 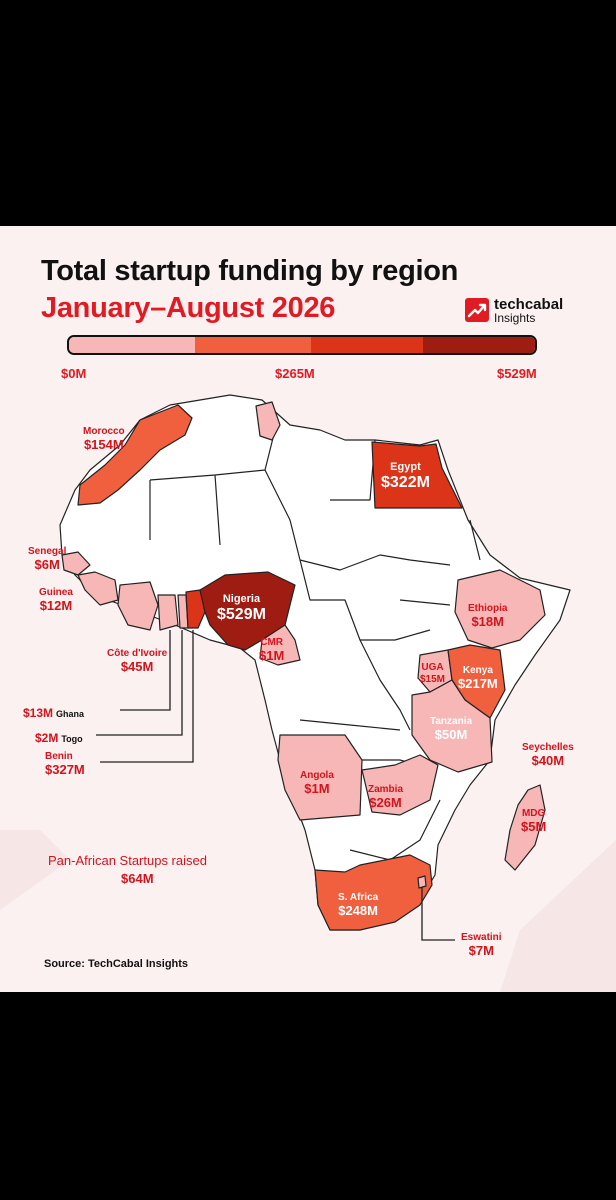 I want to click on region-benin, so click(x=195, y=609).